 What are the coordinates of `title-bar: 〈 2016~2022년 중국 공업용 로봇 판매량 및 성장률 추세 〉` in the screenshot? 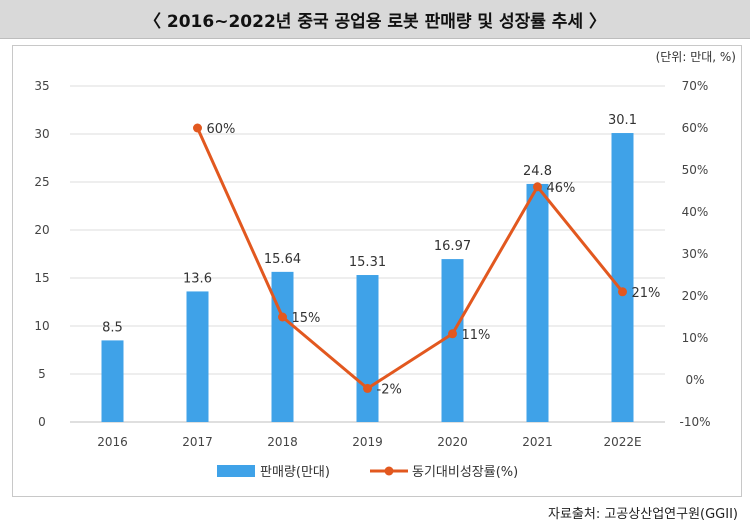 It's located at (375, 19).